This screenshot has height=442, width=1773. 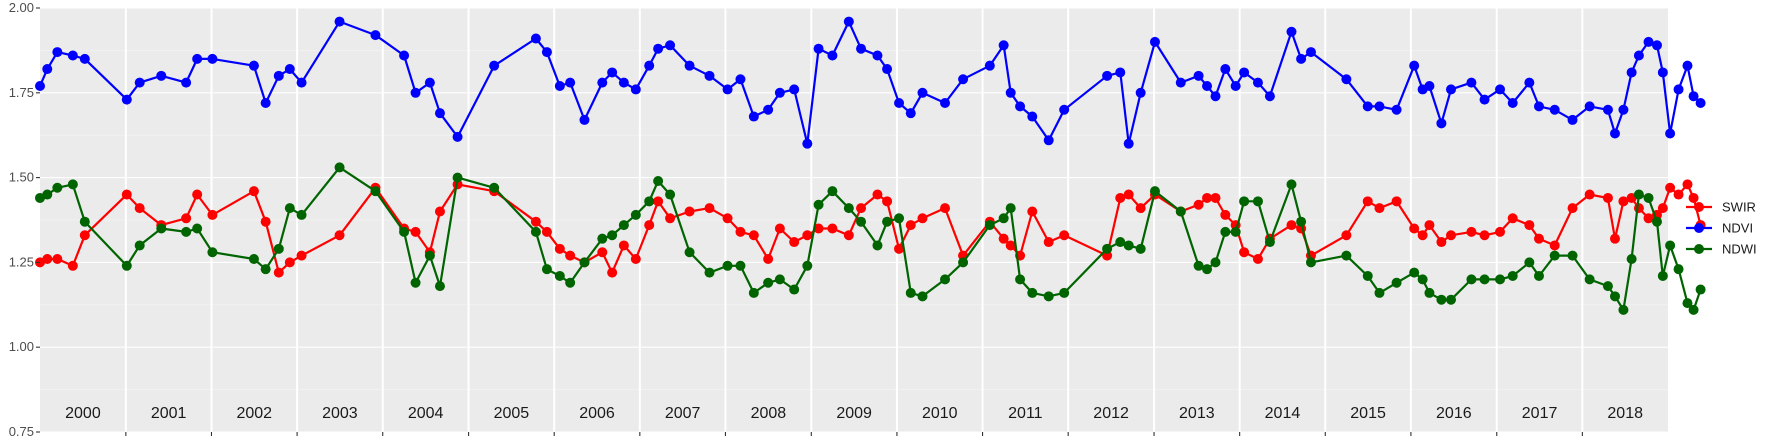 I want to click on y-tick-label: 0.75, so click(x=21, y=431).